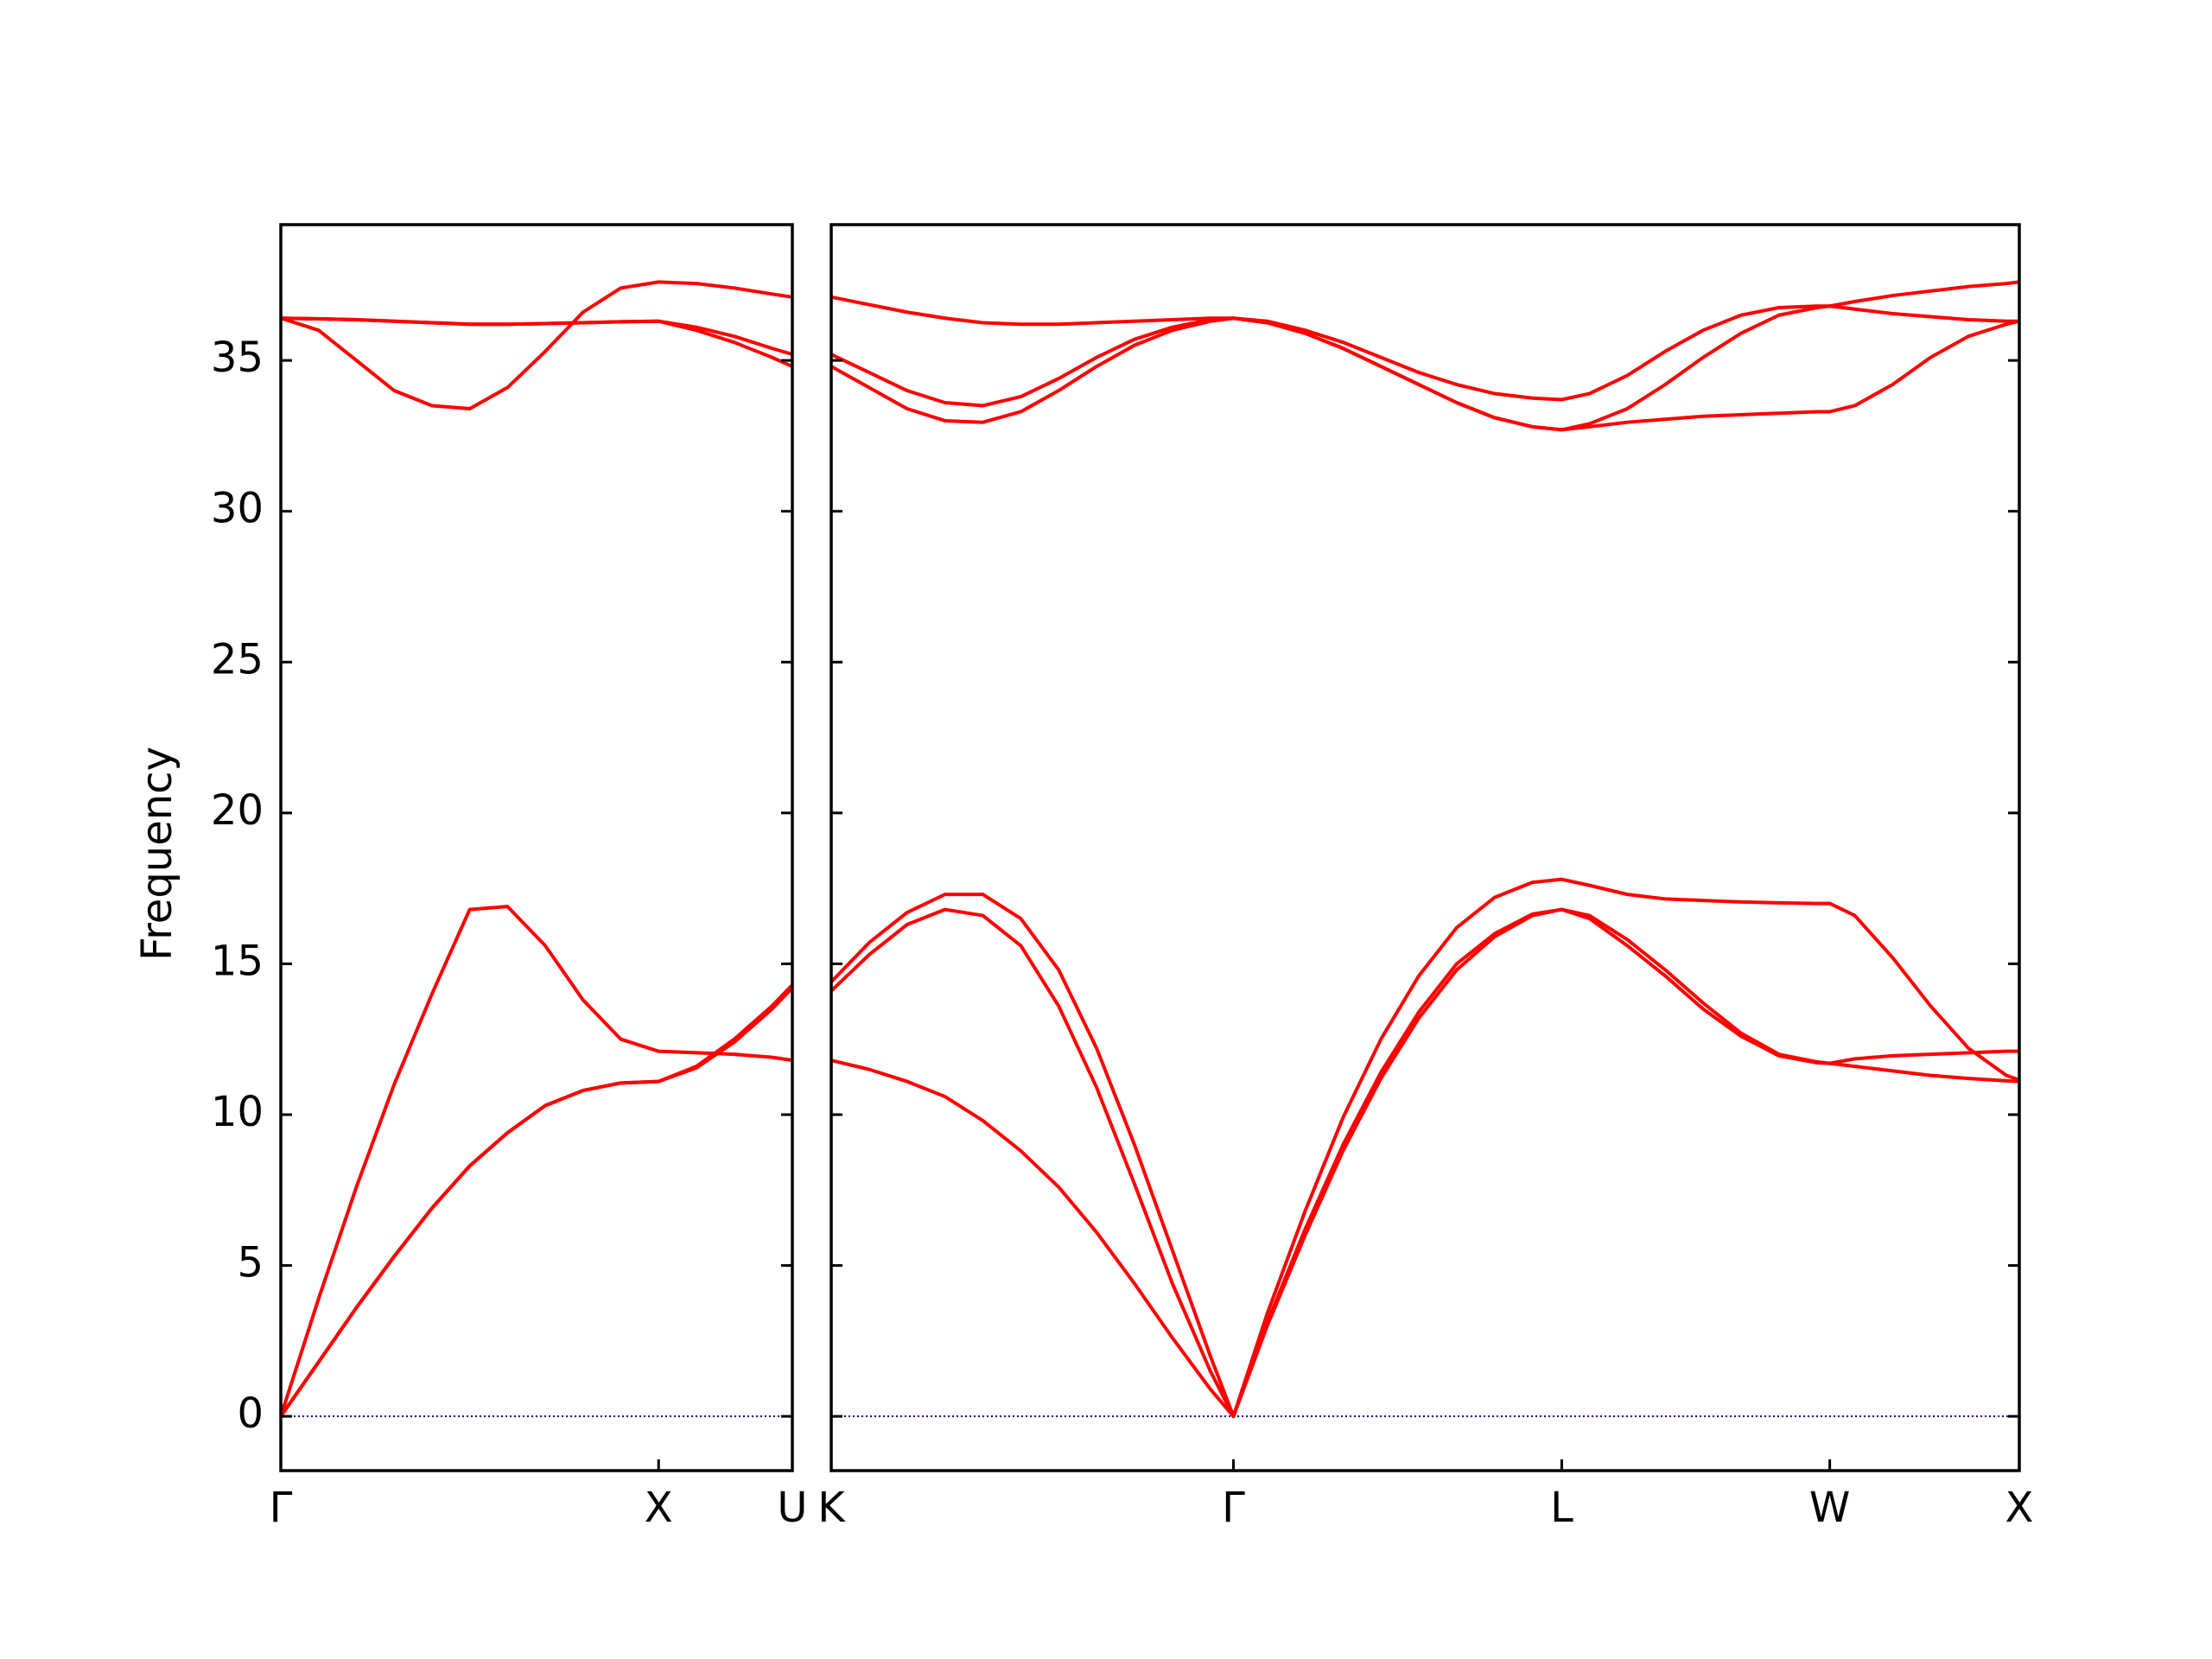  Describe the element at coordinates (250, 1263) in the screenshot. I see `y-tick-label: 5` at that location.